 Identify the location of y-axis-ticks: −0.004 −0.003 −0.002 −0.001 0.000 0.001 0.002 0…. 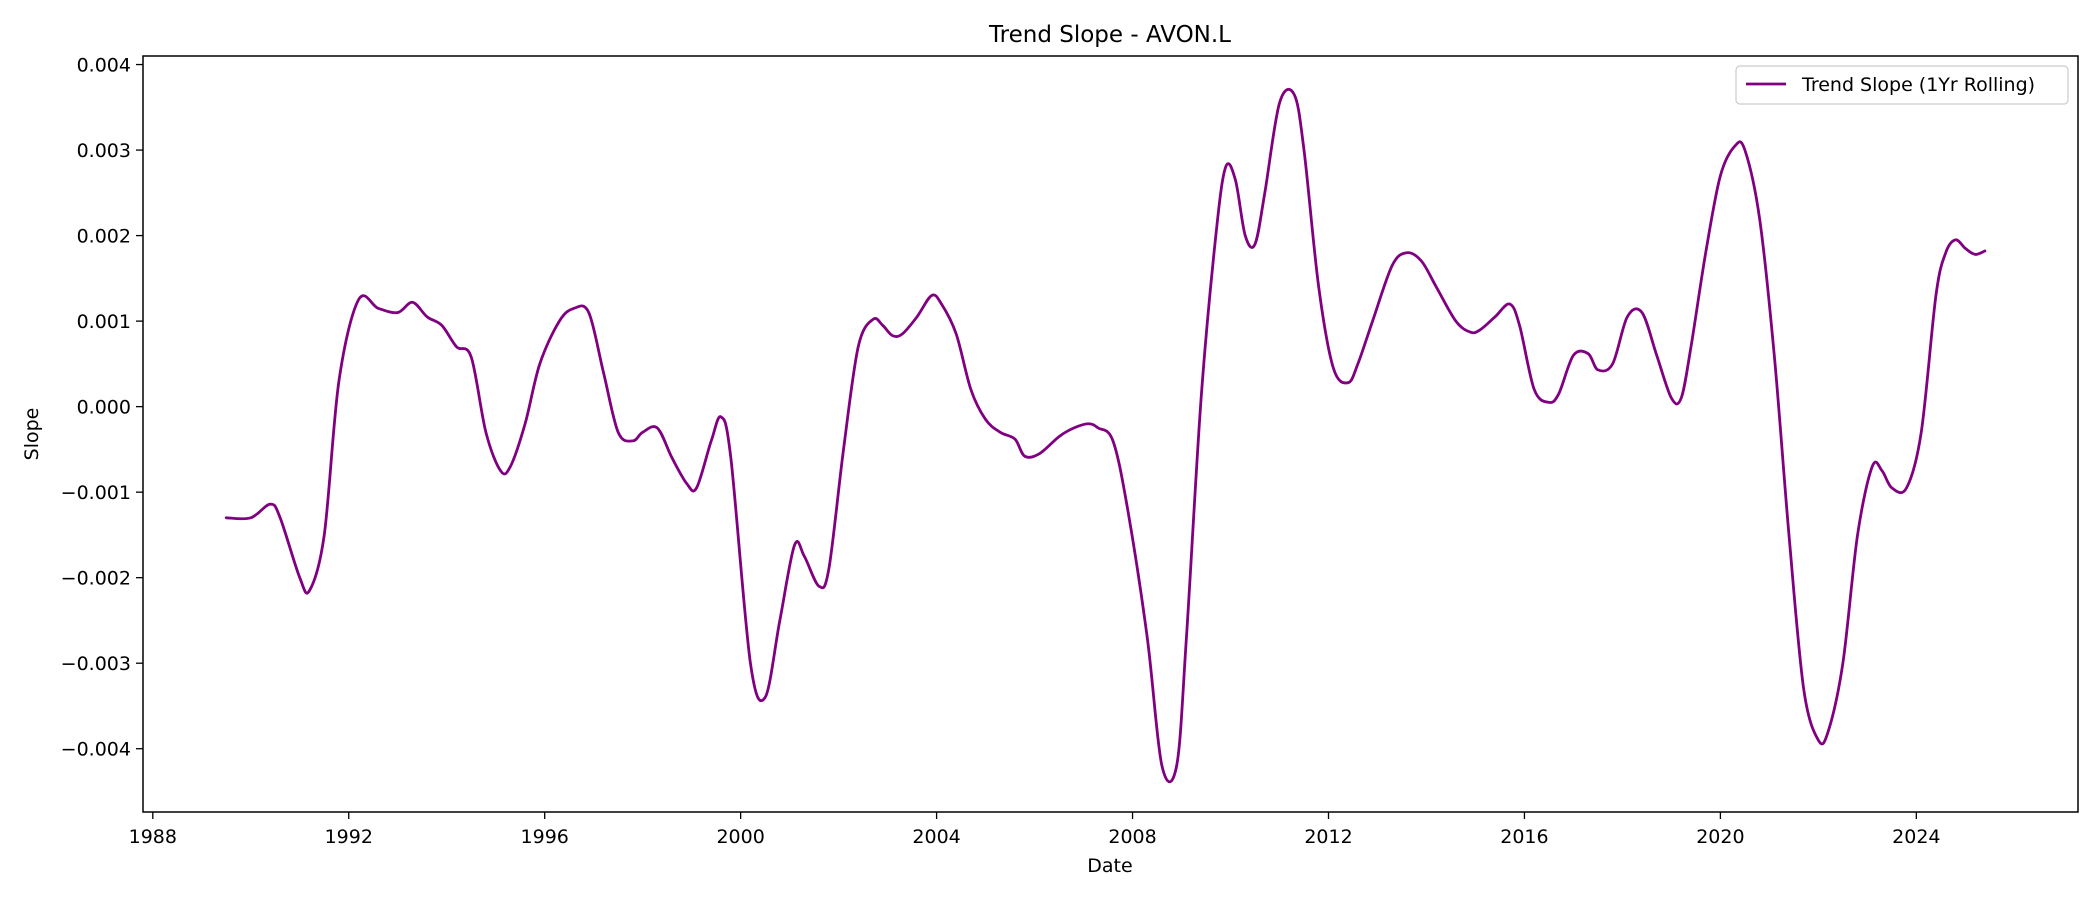
(102, 408).